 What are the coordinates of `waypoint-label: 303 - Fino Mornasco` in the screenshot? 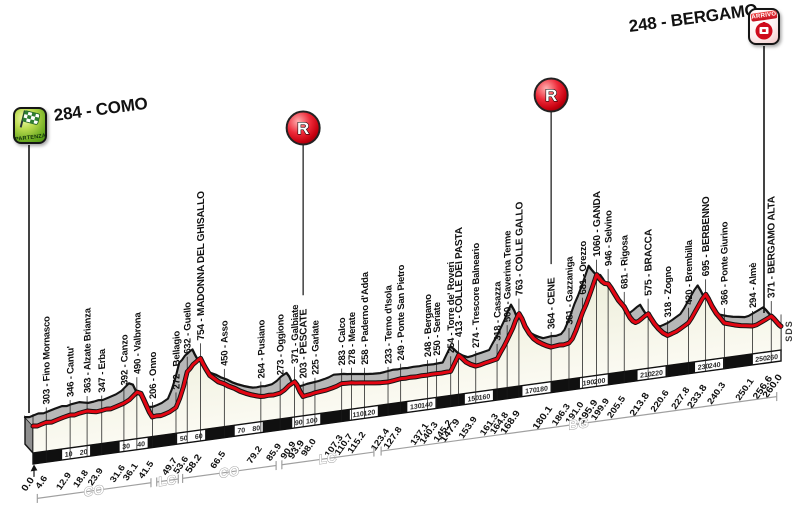 It's located at (47, 360).